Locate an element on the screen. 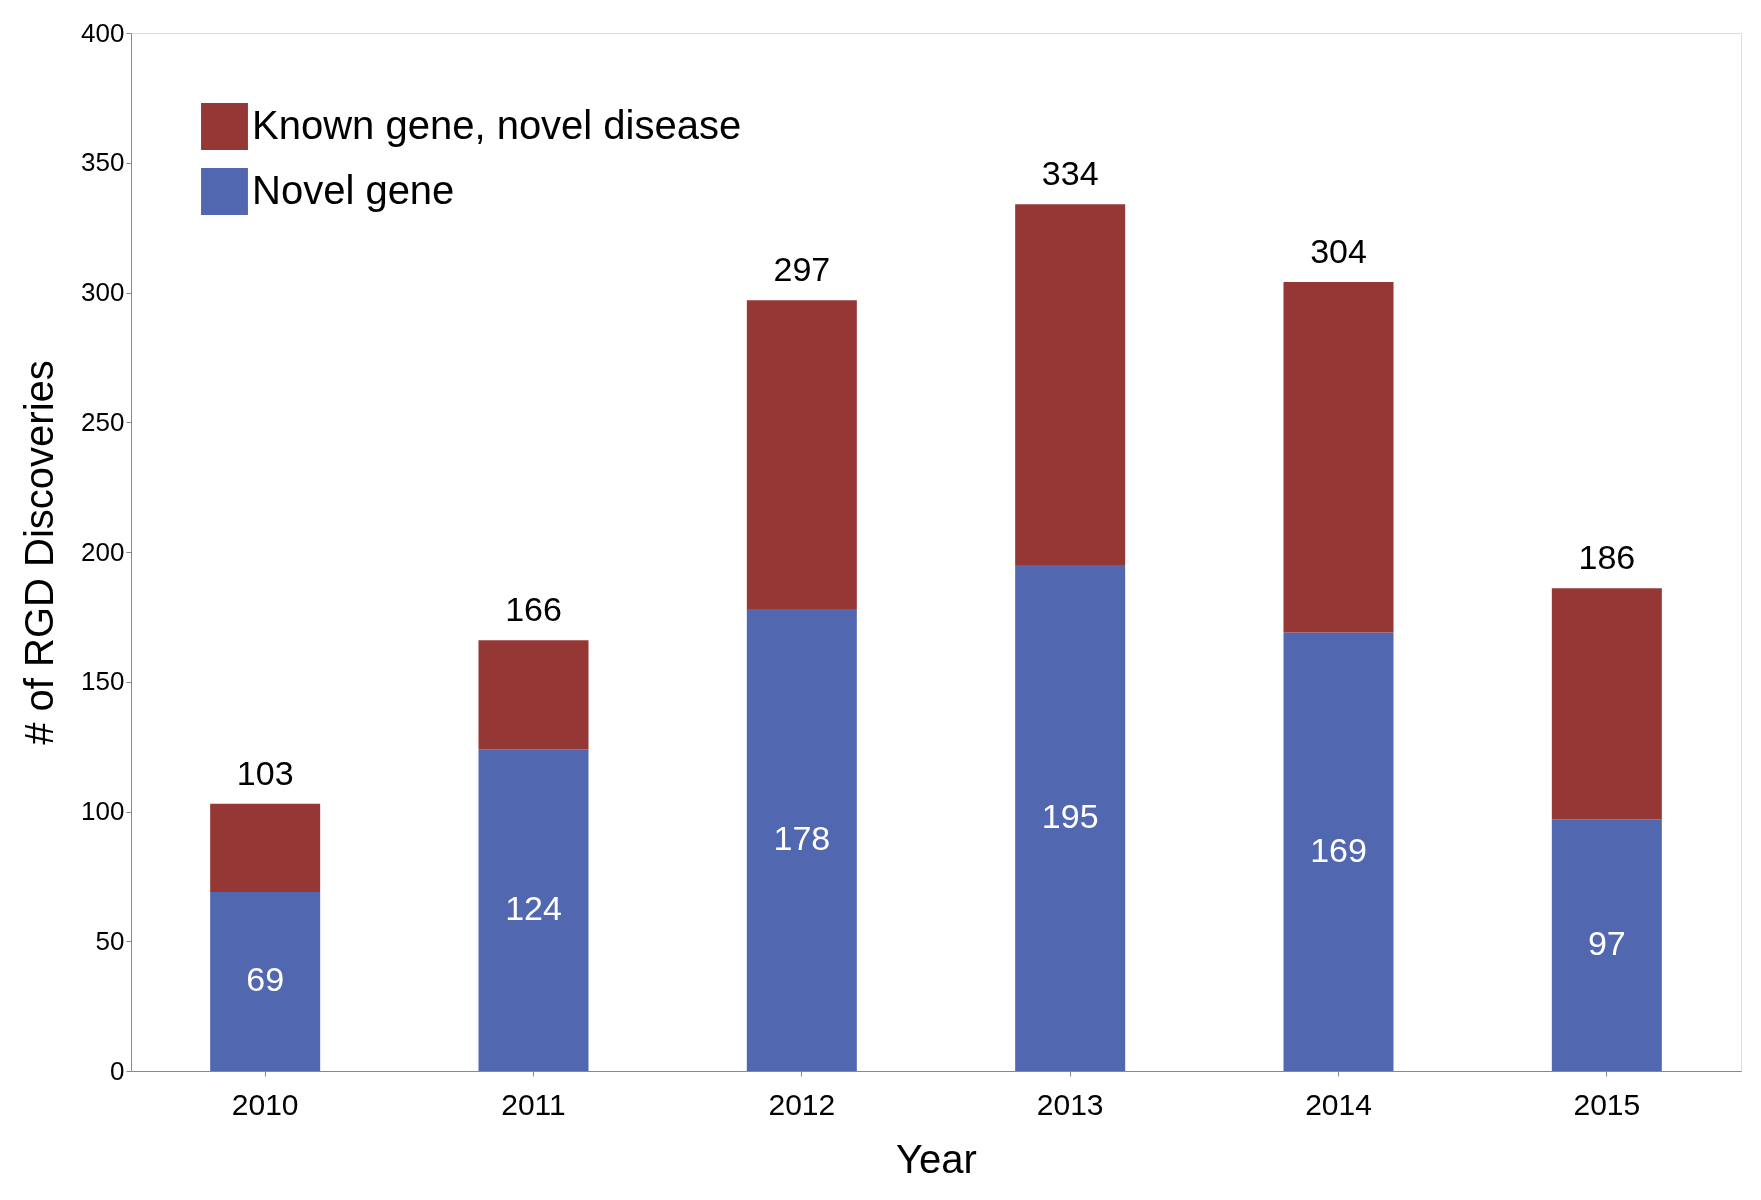  total-label: 297 is located at coordinates (802, 269).